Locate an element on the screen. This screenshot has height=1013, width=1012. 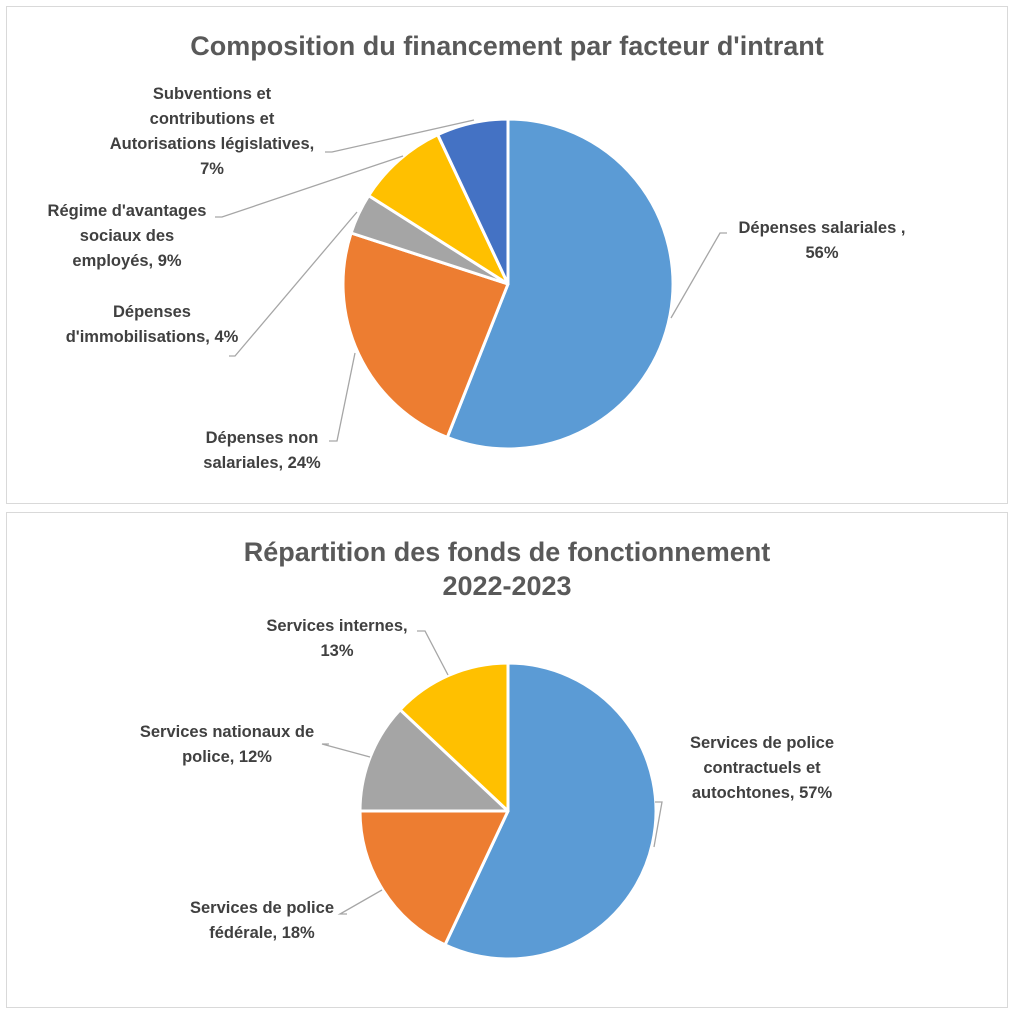
slice-label-police-federale: Services de police fédérale, 18% is located at coordinates (262, 920).